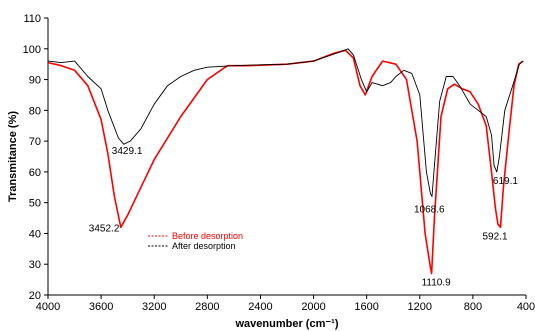 Image resolution: width=535 pixels, height=331 pixels. Describe the element at coordinates (313, 307) in the screenshot. I see `x-tick-label: 2000` at that location.